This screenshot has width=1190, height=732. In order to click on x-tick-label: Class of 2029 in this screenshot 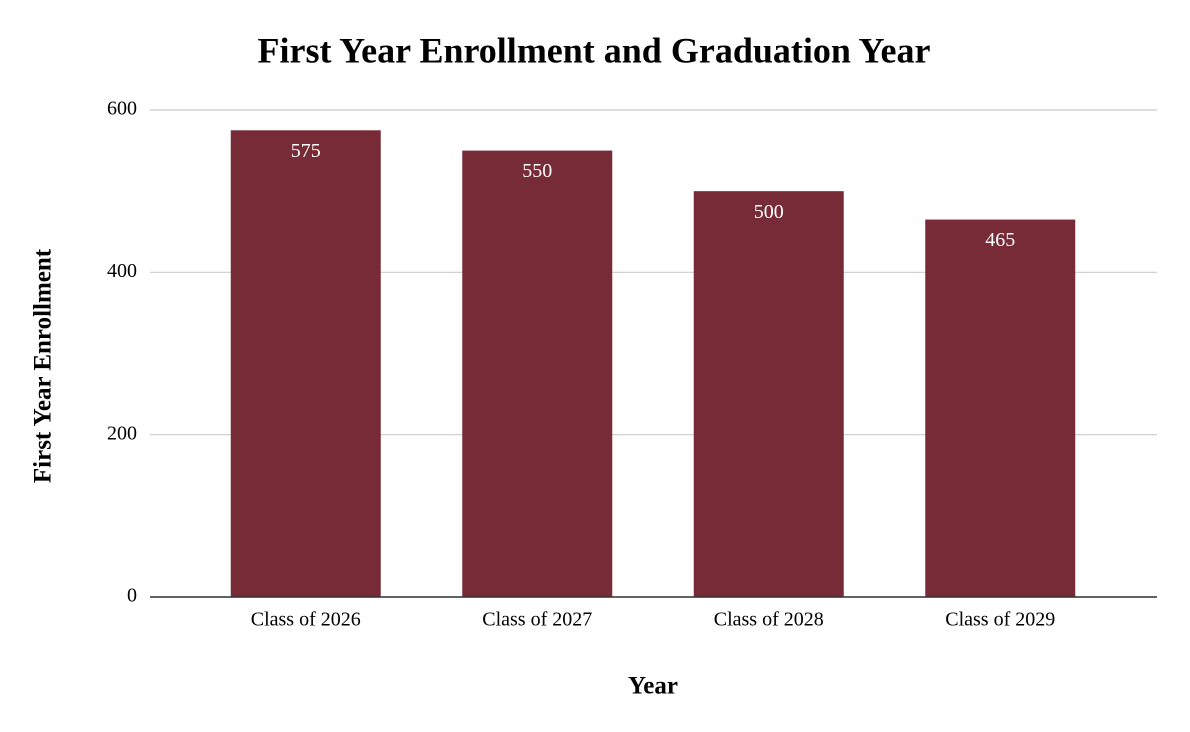, I will do `click(1000, 620)`.